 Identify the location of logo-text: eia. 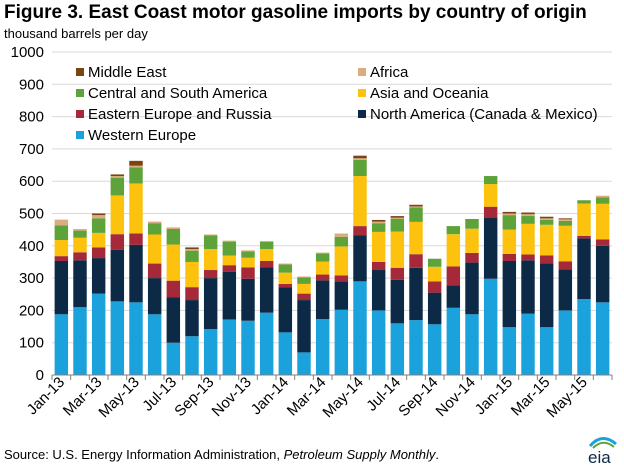
(599, 457).